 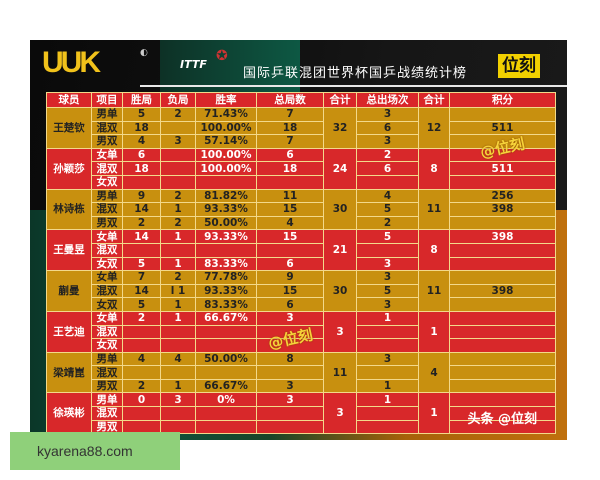 I want to click on table-row: 林诗栋 男单 9 2 81.82% 11 30 4 11 256, so click(x=301, y=209).